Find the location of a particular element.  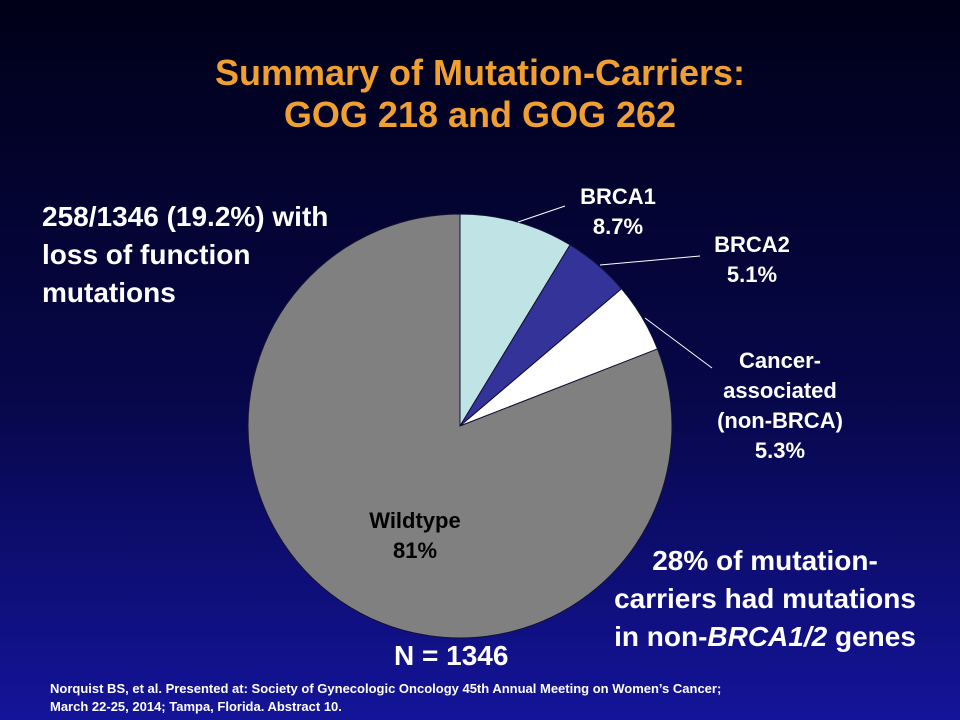

slice-label-line: associated is located at coordinates (780, 390).